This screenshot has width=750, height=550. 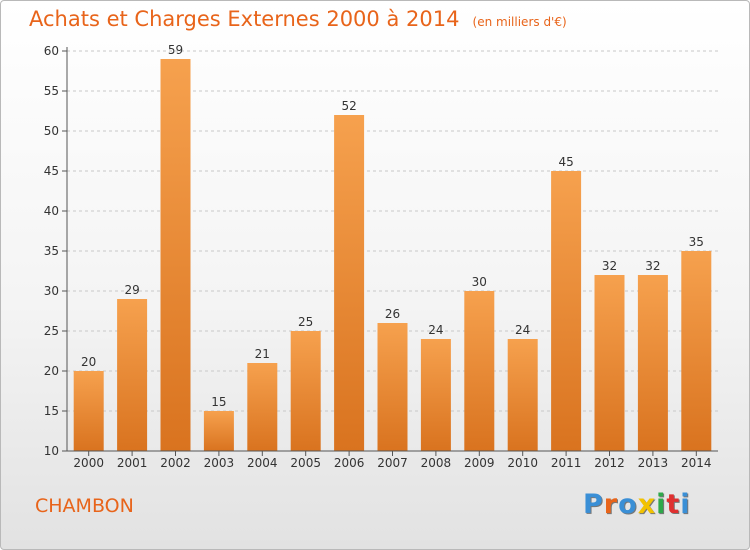 What do you see at coordinates (262, 463) in the screenshot?
I see `x-tick-label: 2004` at bounding box center [262, 463].